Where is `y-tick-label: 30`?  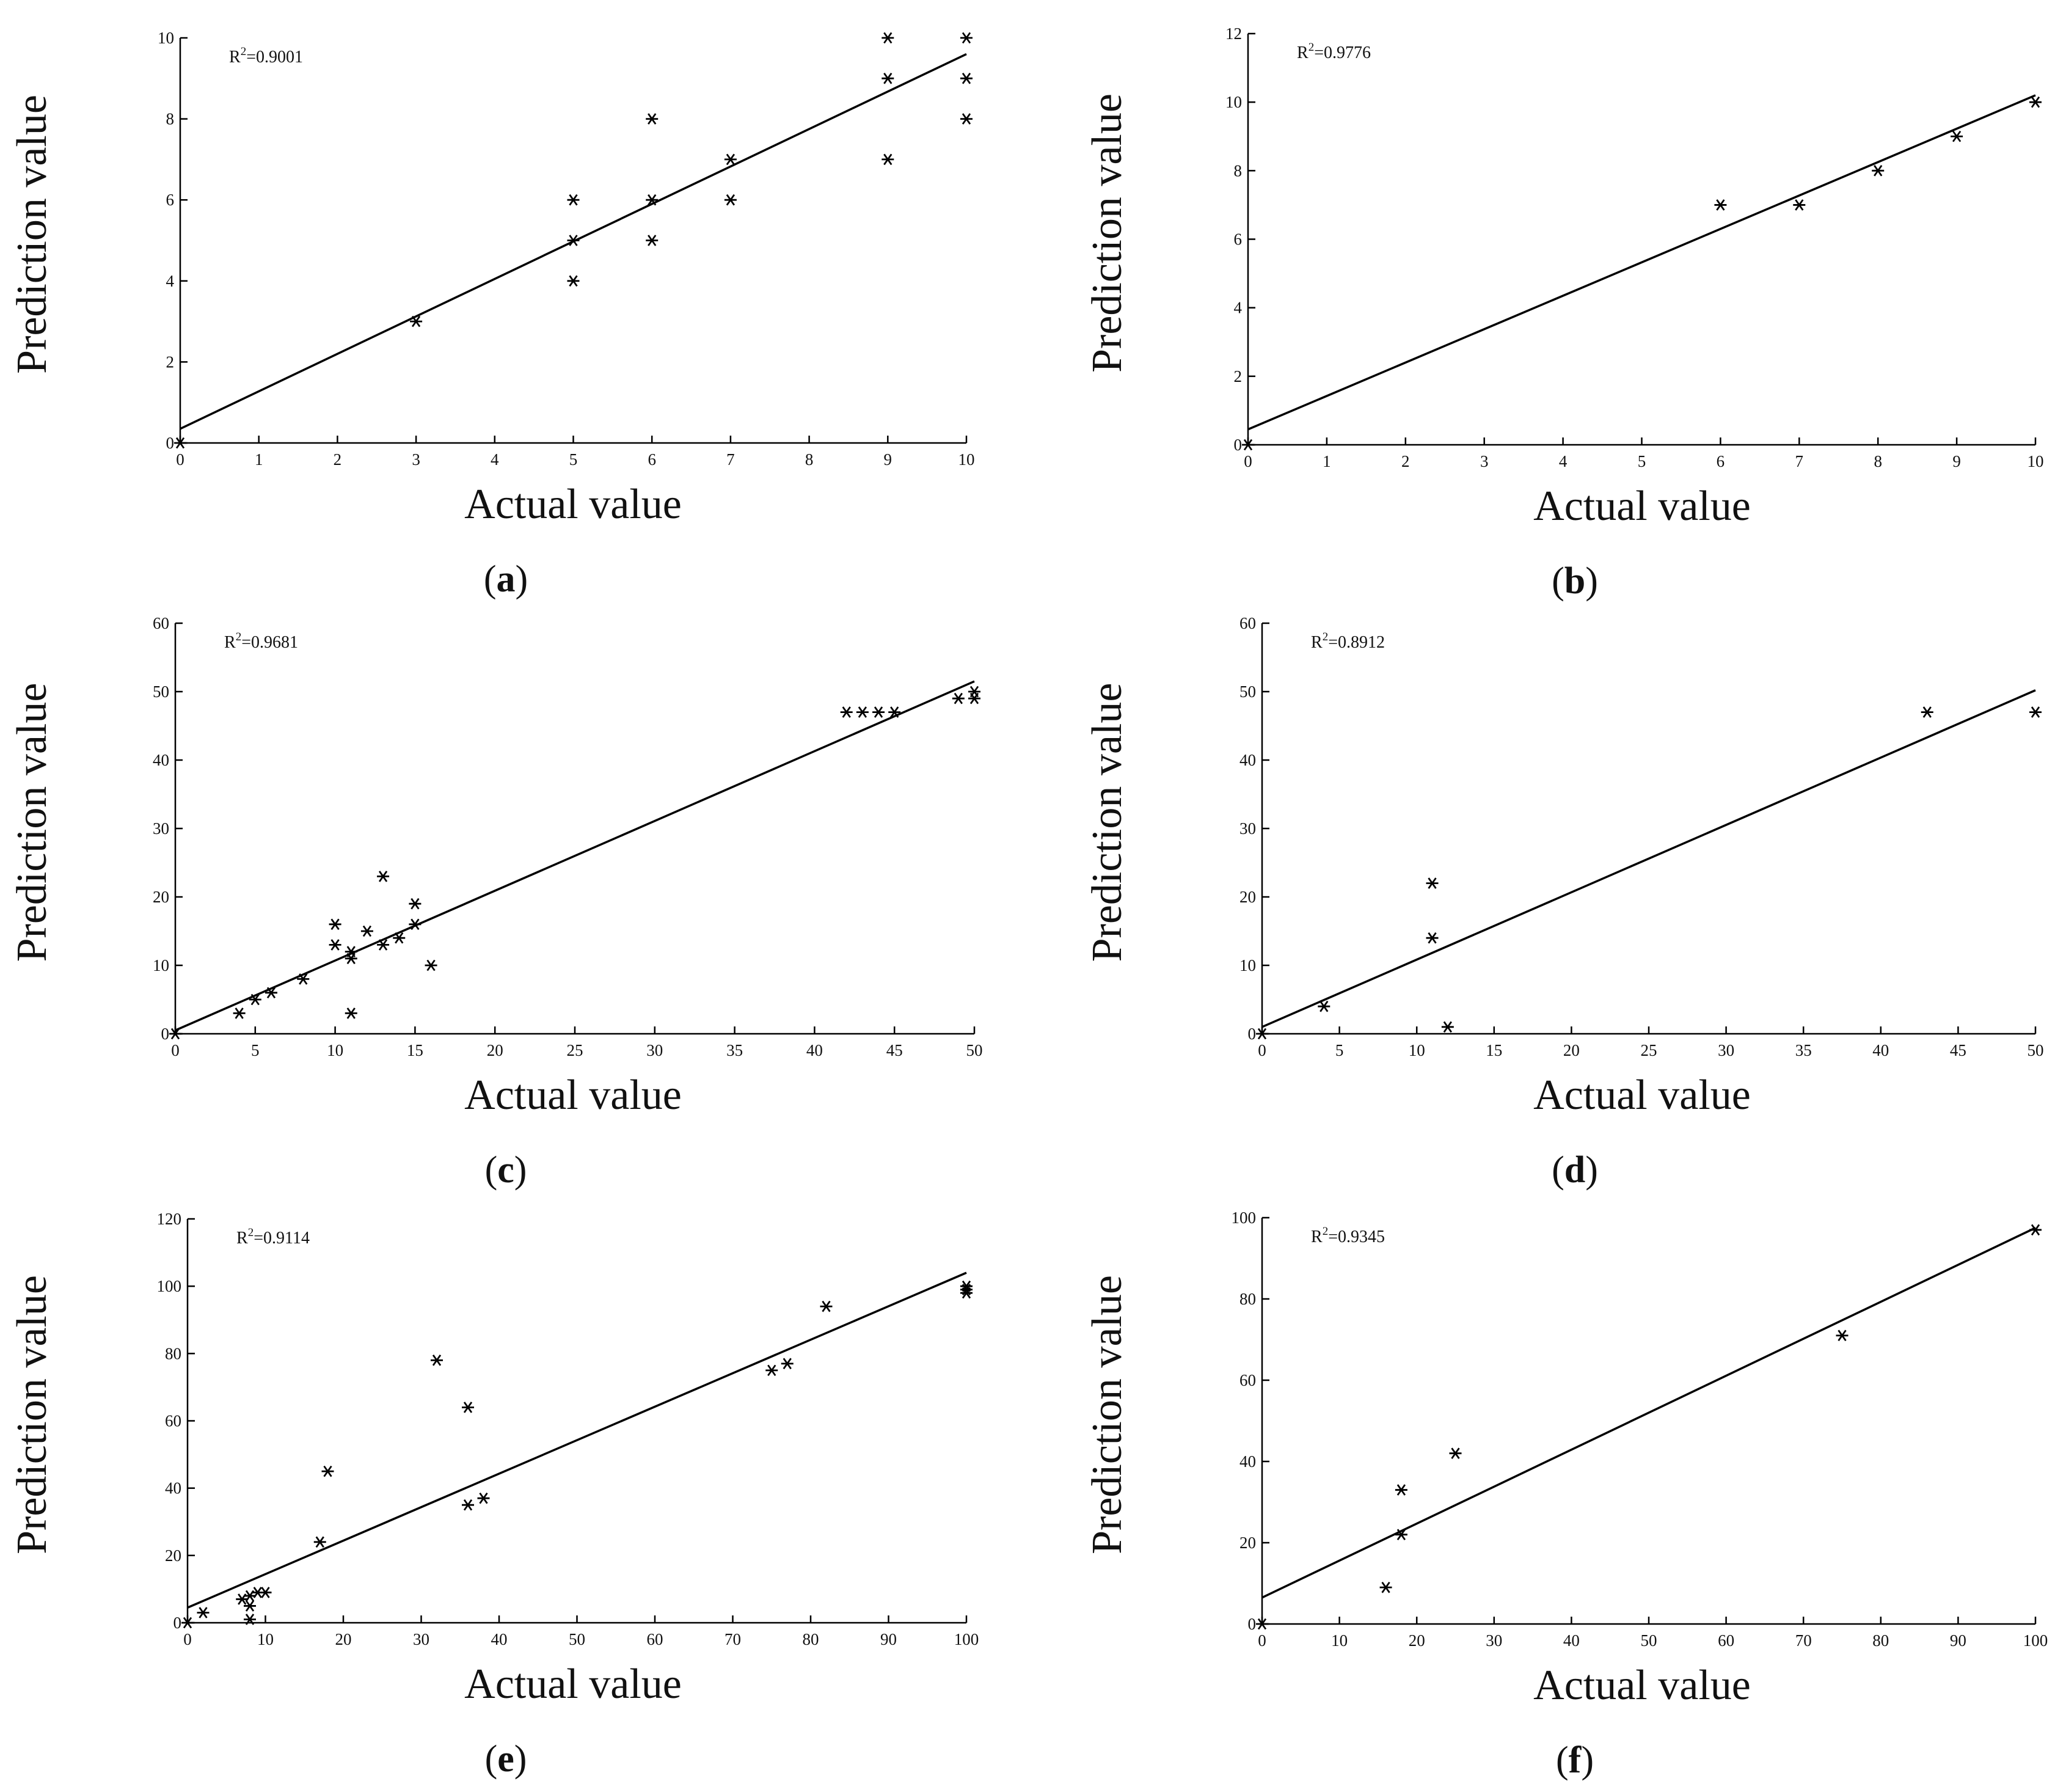 y-tick-label: 30 is located at coordinates (1247, 828).